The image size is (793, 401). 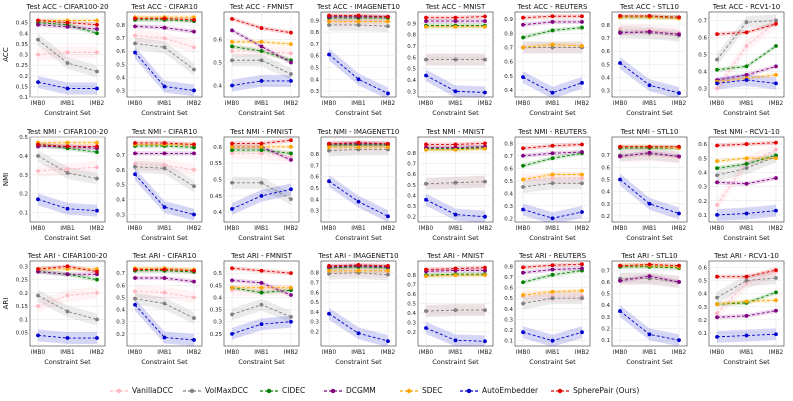 I want to click on panel-title: Test NMI - RCV1-10, so click(x=745, y=132).